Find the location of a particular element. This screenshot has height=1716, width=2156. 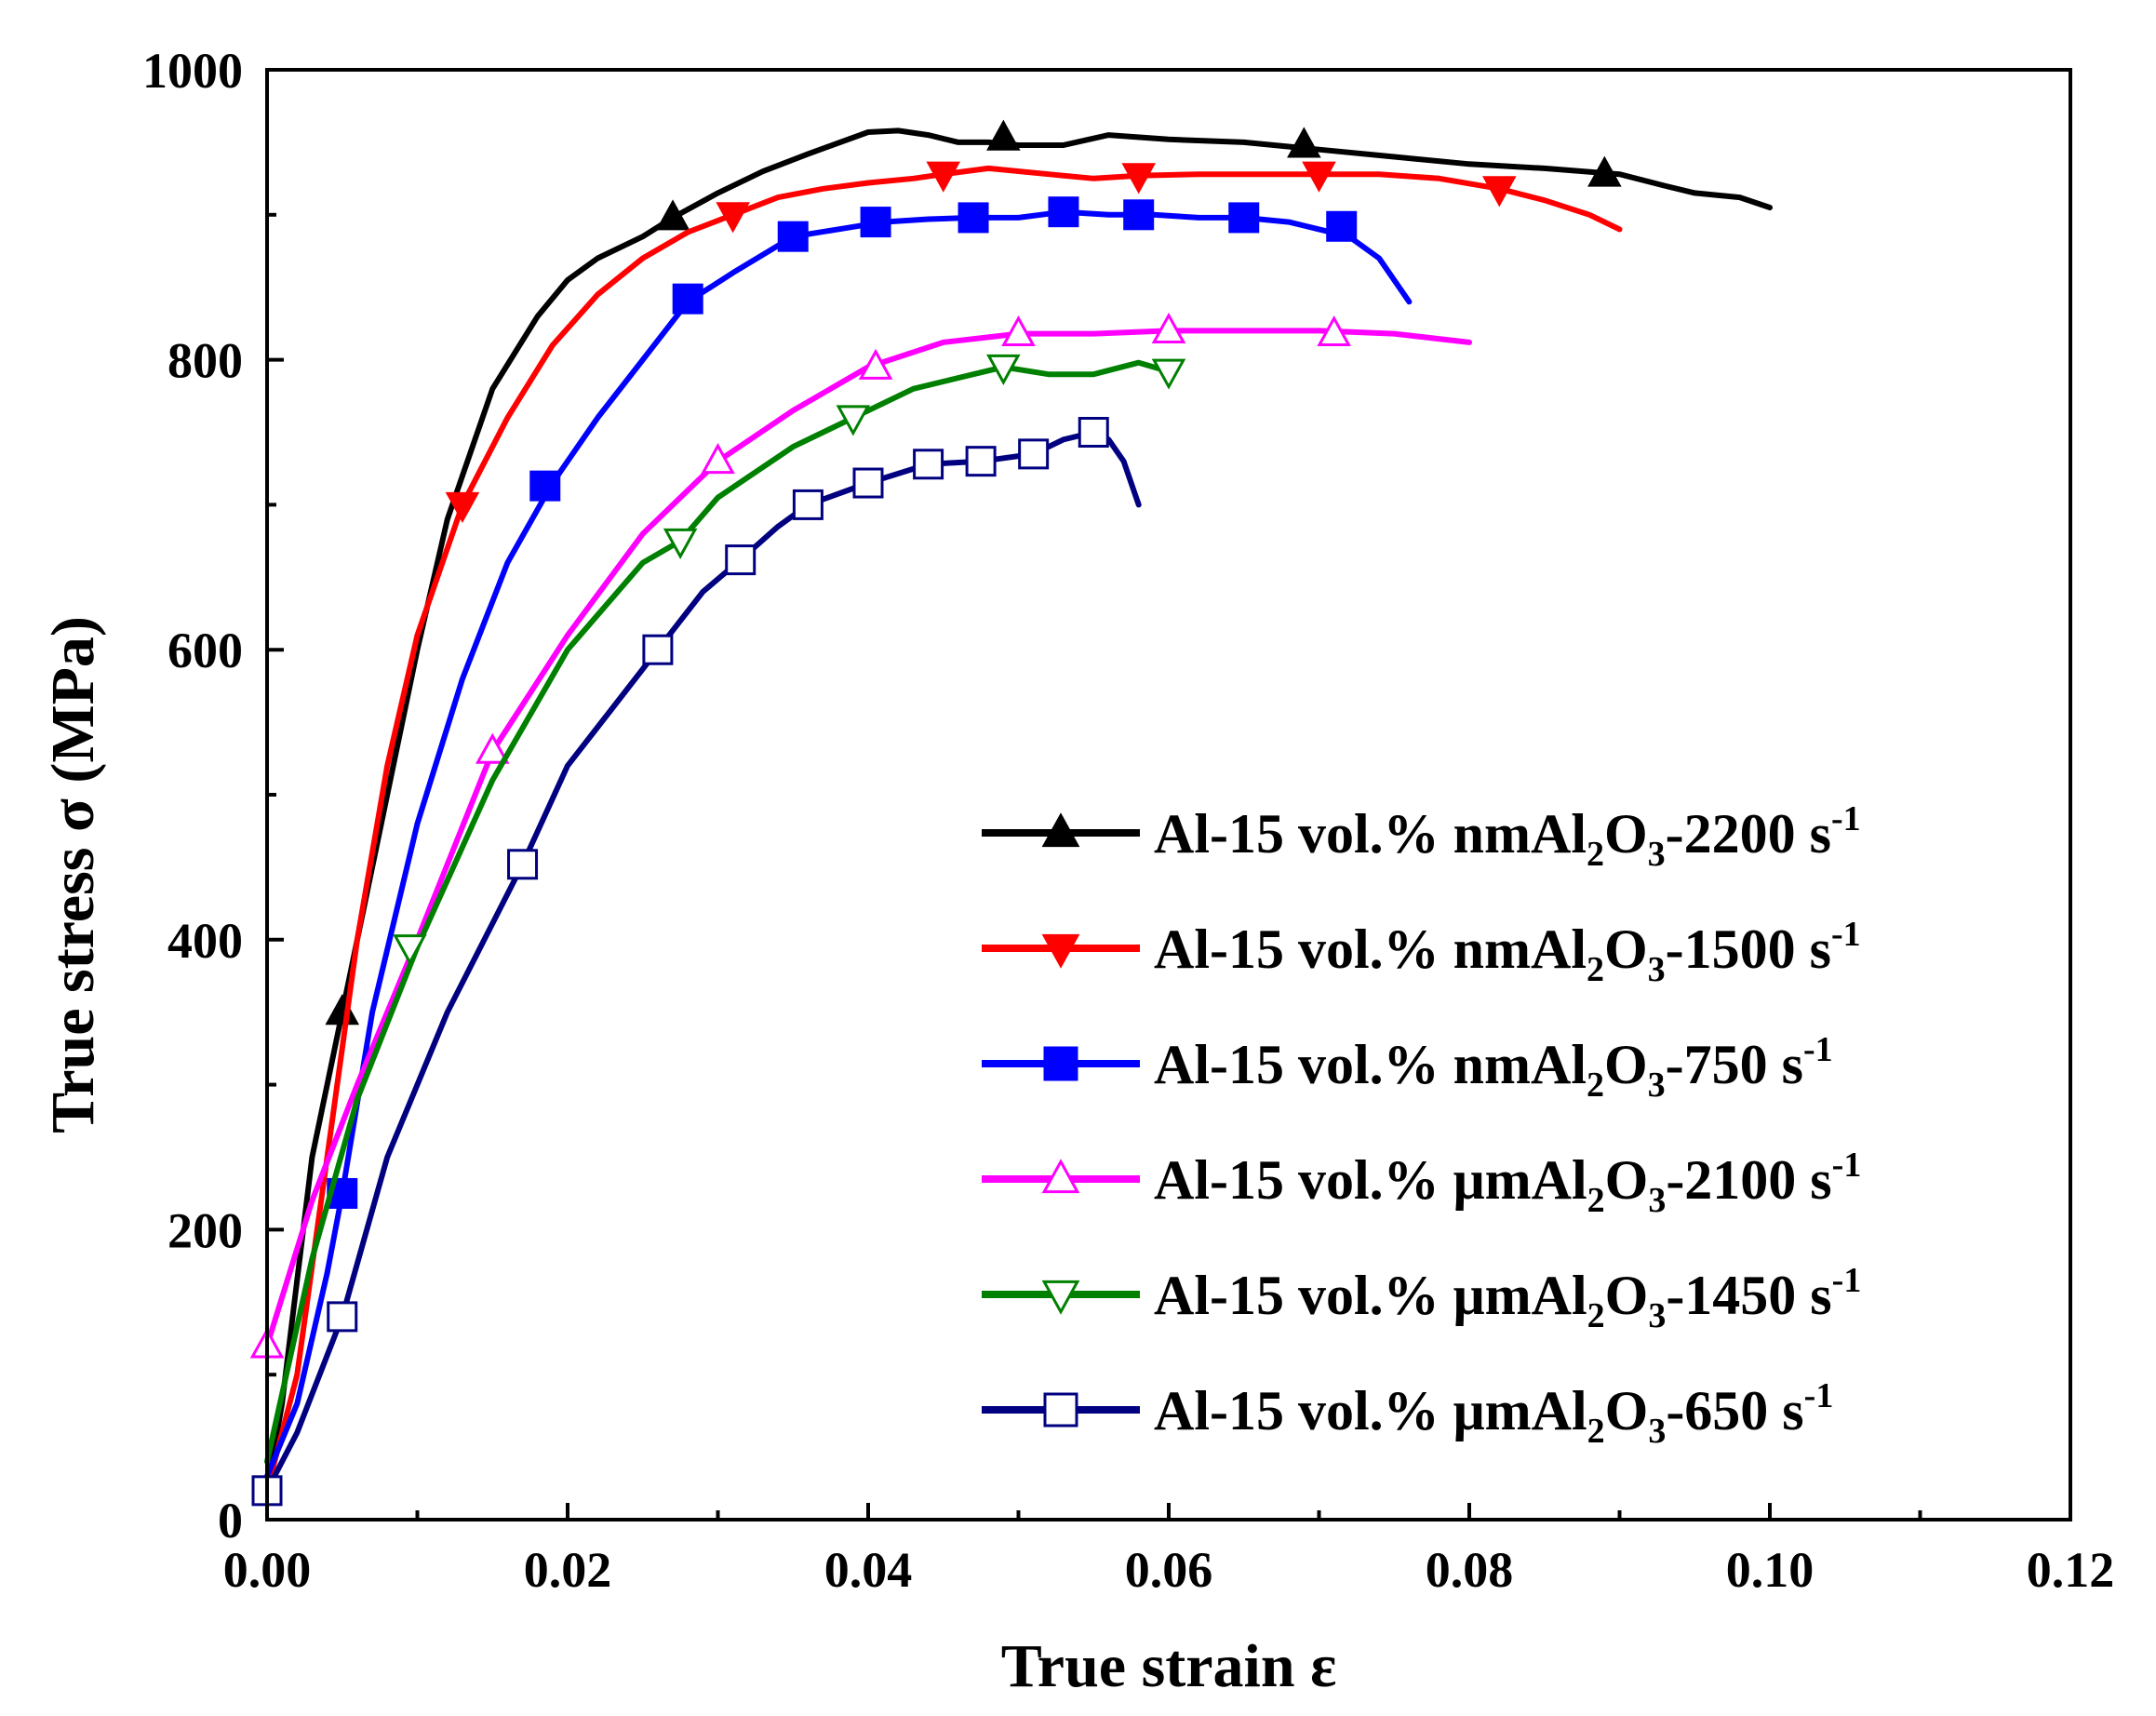

legend-label: Al-15 vol.% nmAl2O3-750 s-1 is located at coordinates (1493, 1067).